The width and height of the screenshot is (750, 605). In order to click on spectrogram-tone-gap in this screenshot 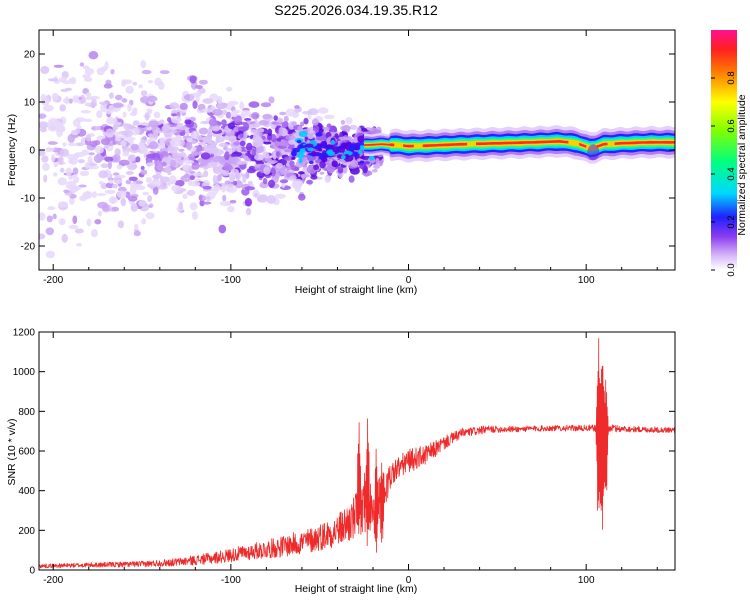, I will do `click(471, 144)`.